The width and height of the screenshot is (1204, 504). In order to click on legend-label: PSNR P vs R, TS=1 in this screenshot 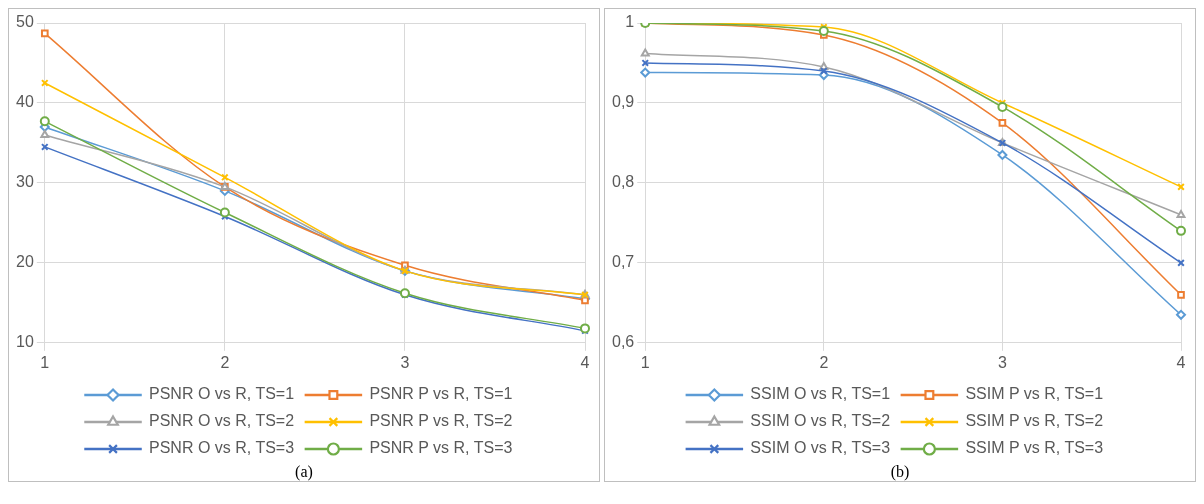, I will do `click(441, 394)`.